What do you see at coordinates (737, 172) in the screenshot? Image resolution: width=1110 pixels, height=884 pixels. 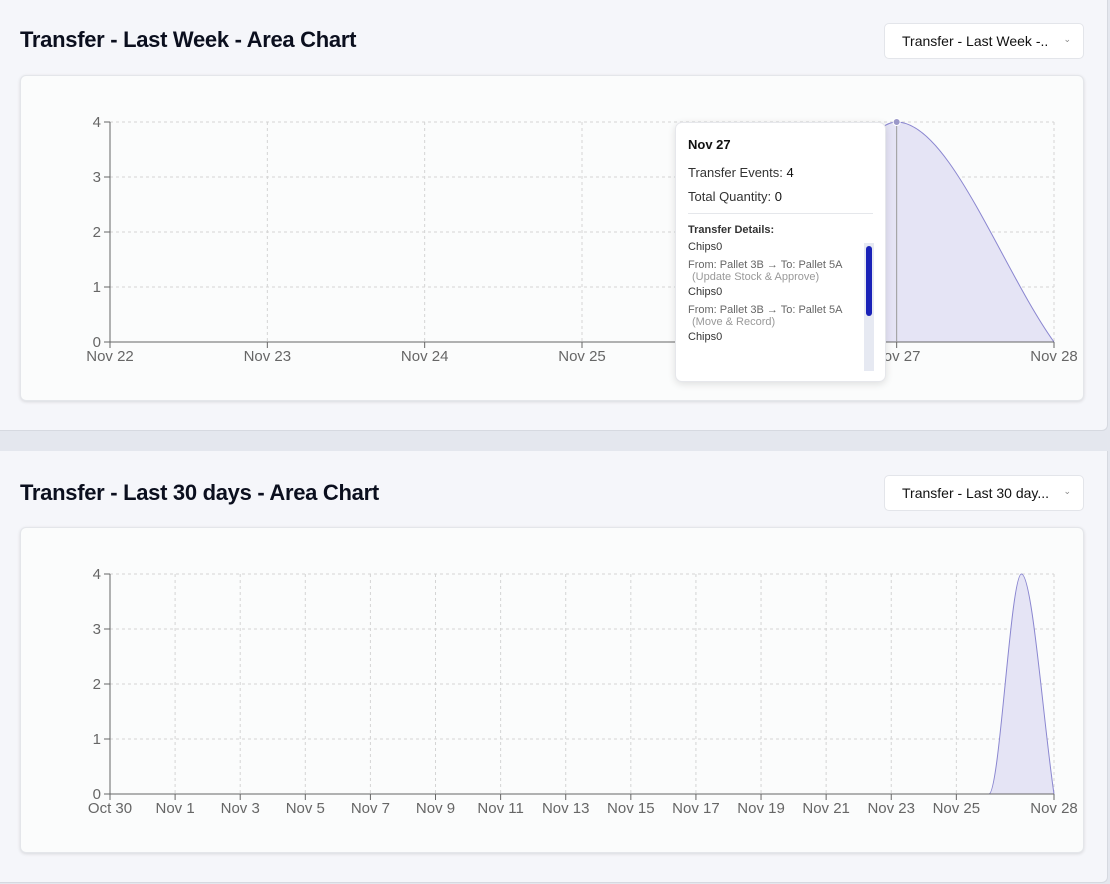 I see `events-label: Transfer Events:` at bounding box center [737, 172].